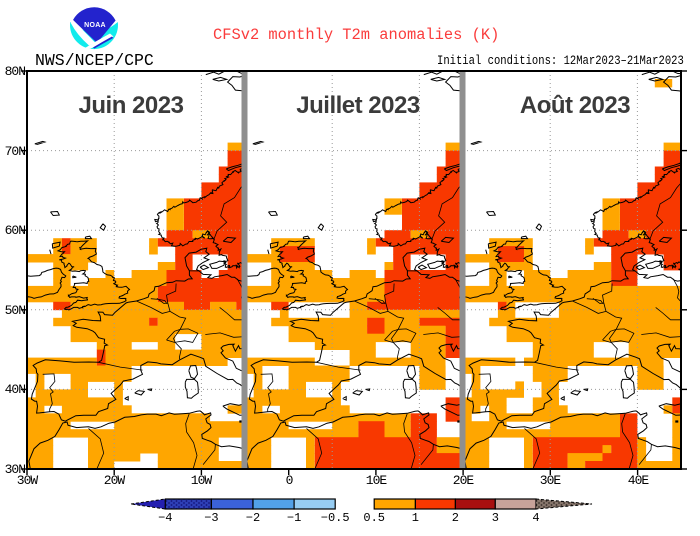 Image resolution: width=700 pixels, height=536 pixels. What do you see at coordinates (15, 310) in the screenshot?
I see `svg-text: 50N` at bounding box center [15, 310].